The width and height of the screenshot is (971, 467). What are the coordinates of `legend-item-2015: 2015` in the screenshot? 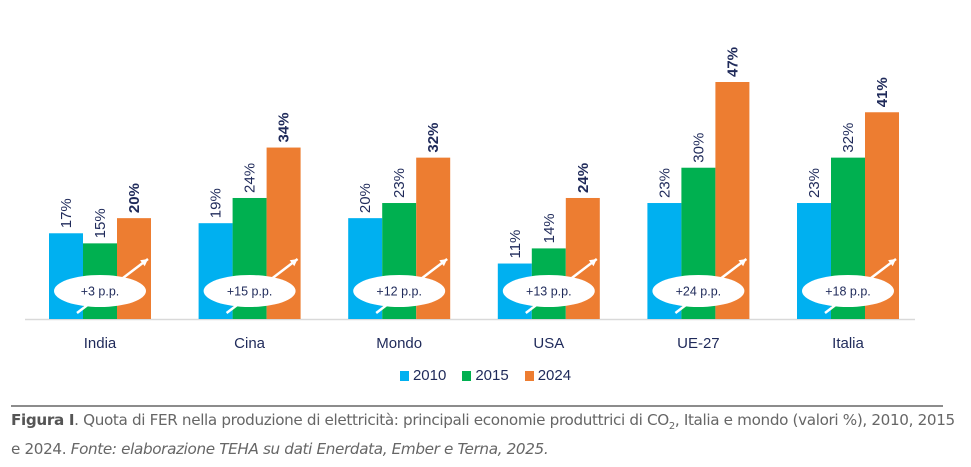 It's located at (485, 375).